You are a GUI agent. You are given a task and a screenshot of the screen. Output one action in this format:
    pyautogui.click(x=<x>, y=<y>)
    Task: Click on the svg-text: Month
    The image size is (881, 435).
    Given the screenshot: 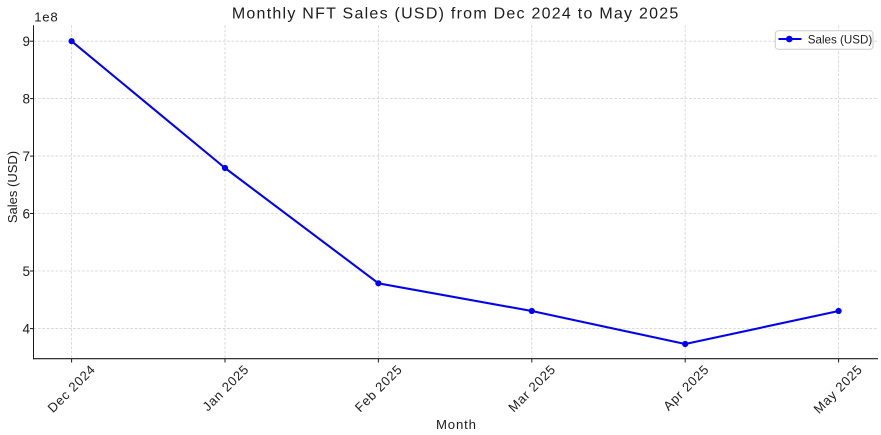 What is the action you would take?
    pyautogui.click(x=456, y=424)
    